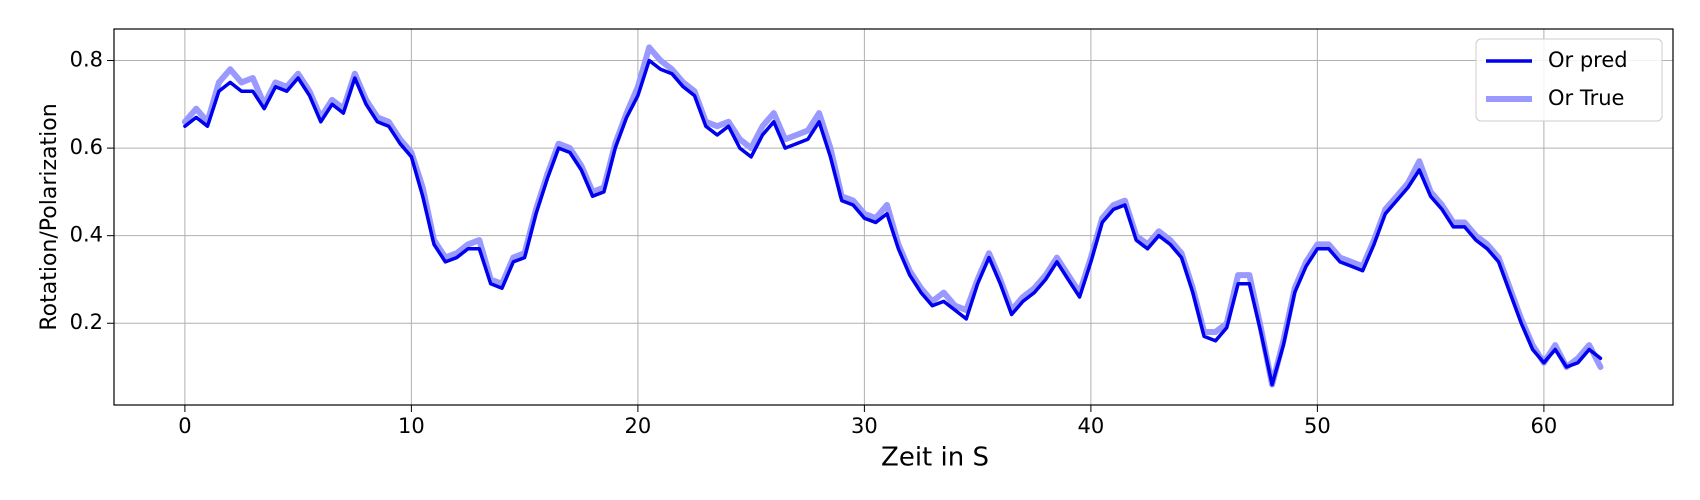  Describe the element at coordinates (86, 322) in the screenshot. I see `y-tick-label: 0.2` at that location.